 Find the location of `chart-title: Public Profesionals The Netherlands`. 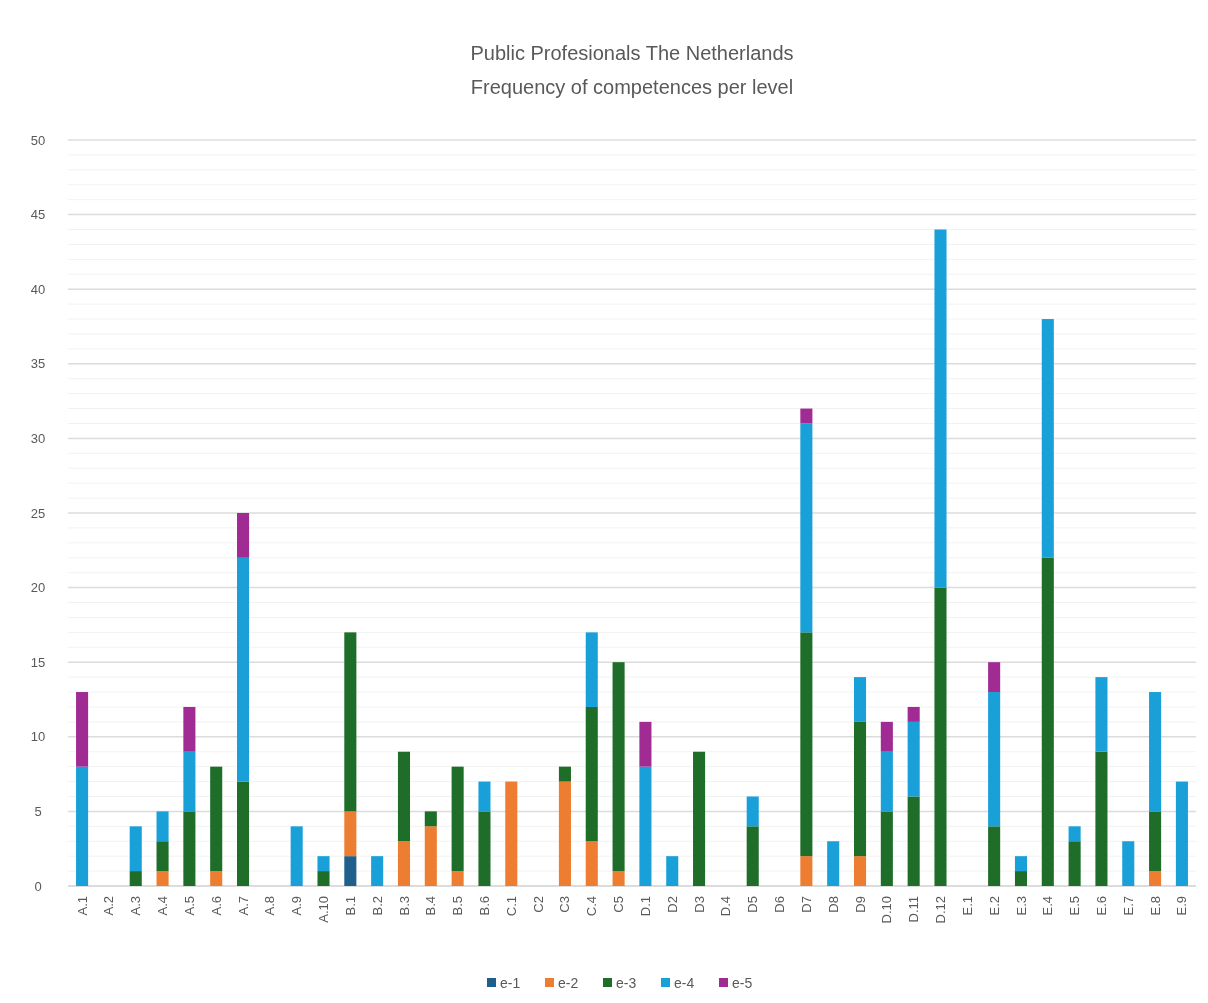

chart-title: Public Profesionals The Netherlands is located at coordinates (632, 53).